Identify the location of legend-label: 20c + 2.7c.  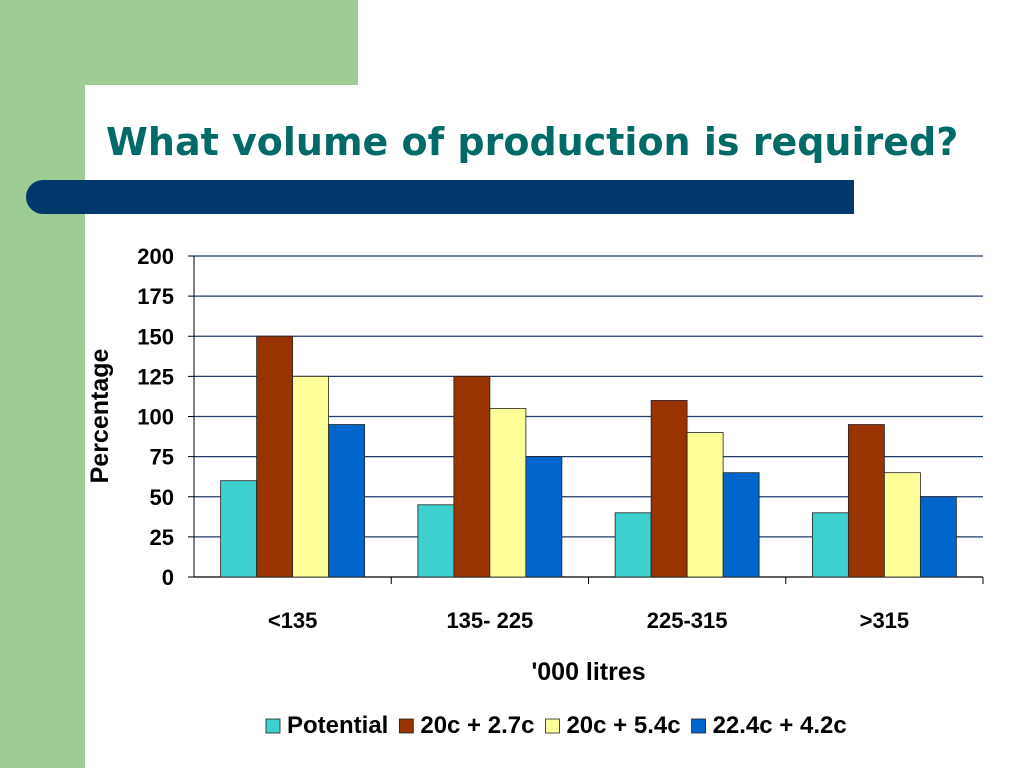
(477, 725).